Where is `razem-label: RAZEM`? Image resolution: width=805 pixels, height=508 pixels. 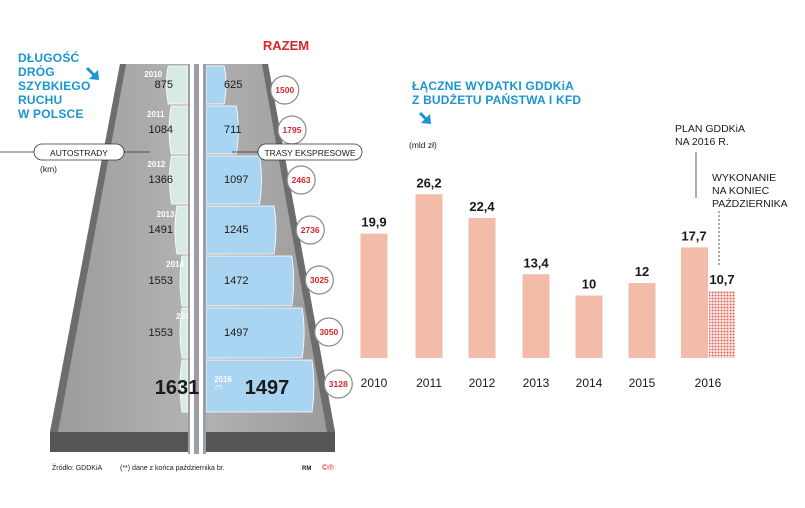
razem-label: RAZEM is located at coordinates (286, 45).